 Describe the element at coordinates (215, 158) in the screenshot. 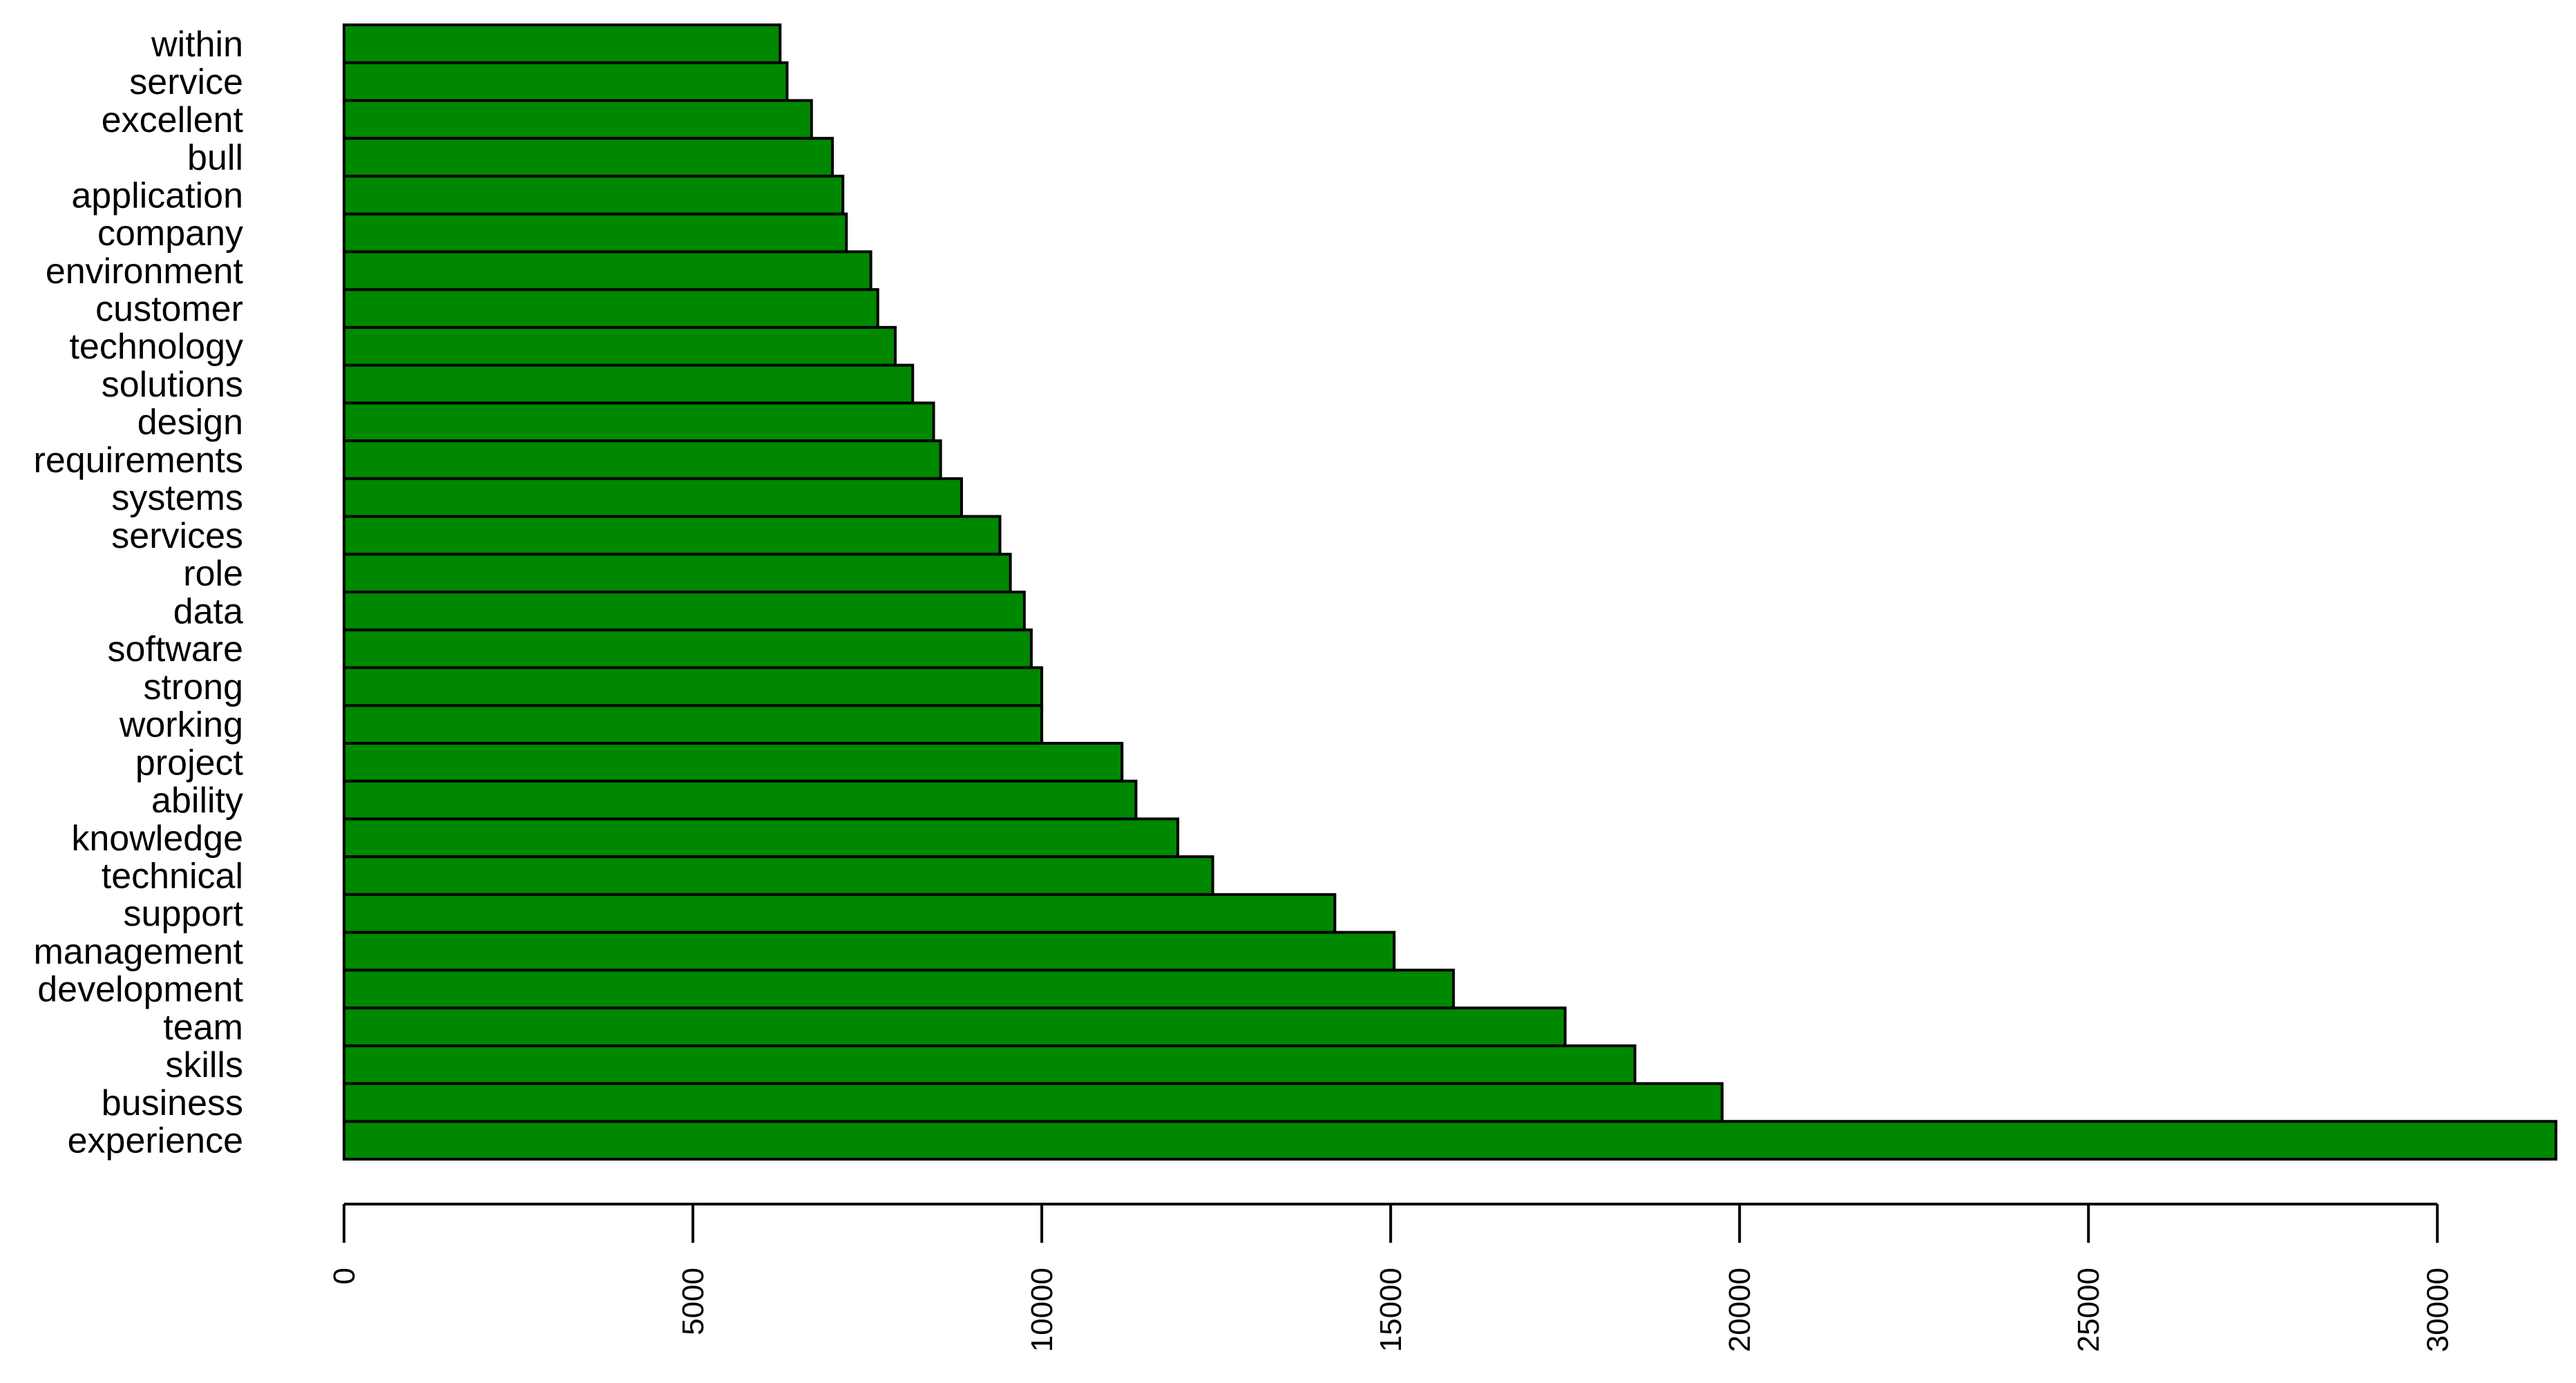

I see `category-label-bull: bull` at that location.